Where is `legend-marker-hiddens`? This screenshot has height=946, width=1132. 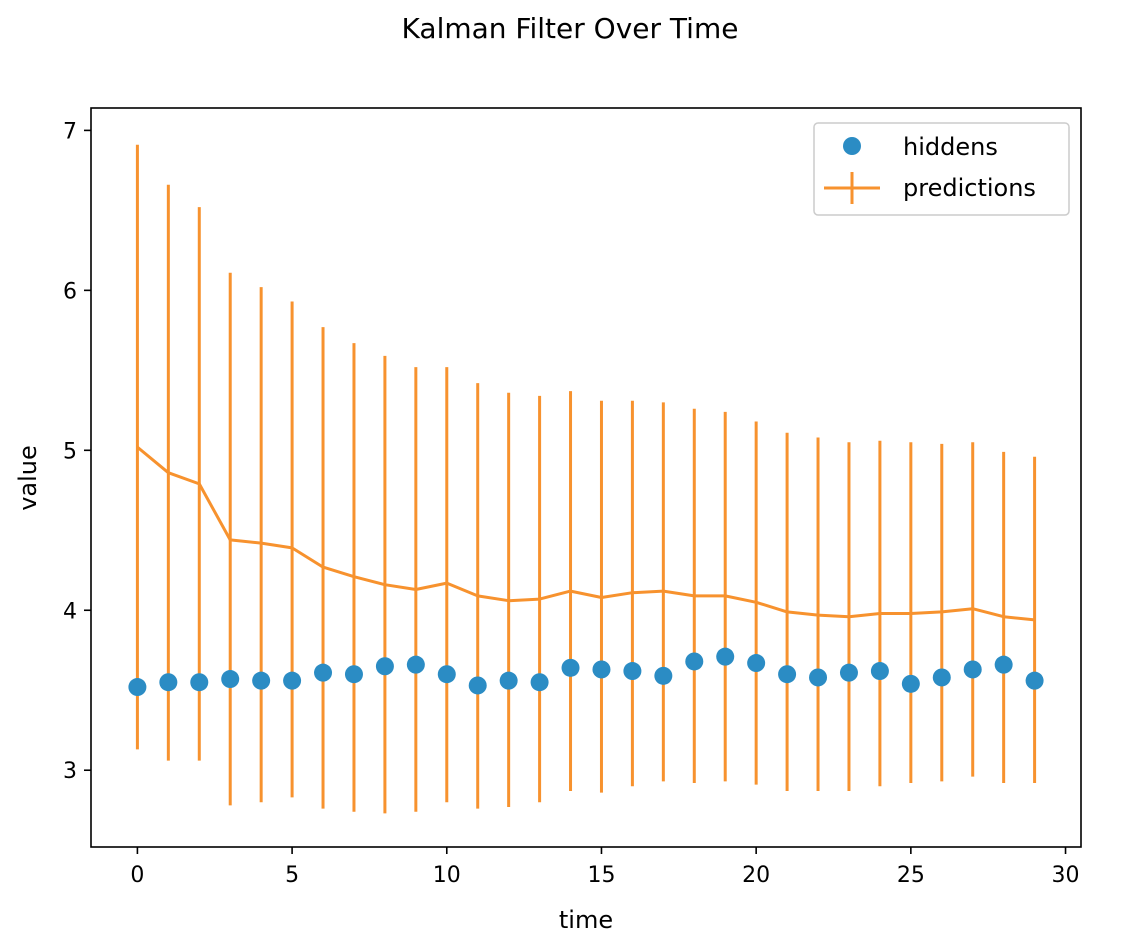 legend-marker-hiddens is located at coordinates (852, 146).